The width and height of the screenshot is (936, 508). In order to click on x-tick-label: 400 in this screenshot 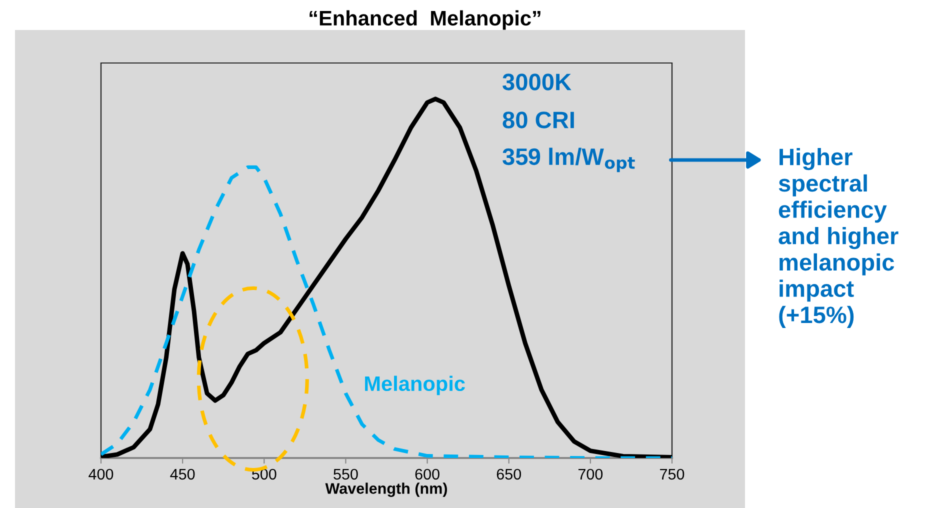, I will do `click(101, 474)`.